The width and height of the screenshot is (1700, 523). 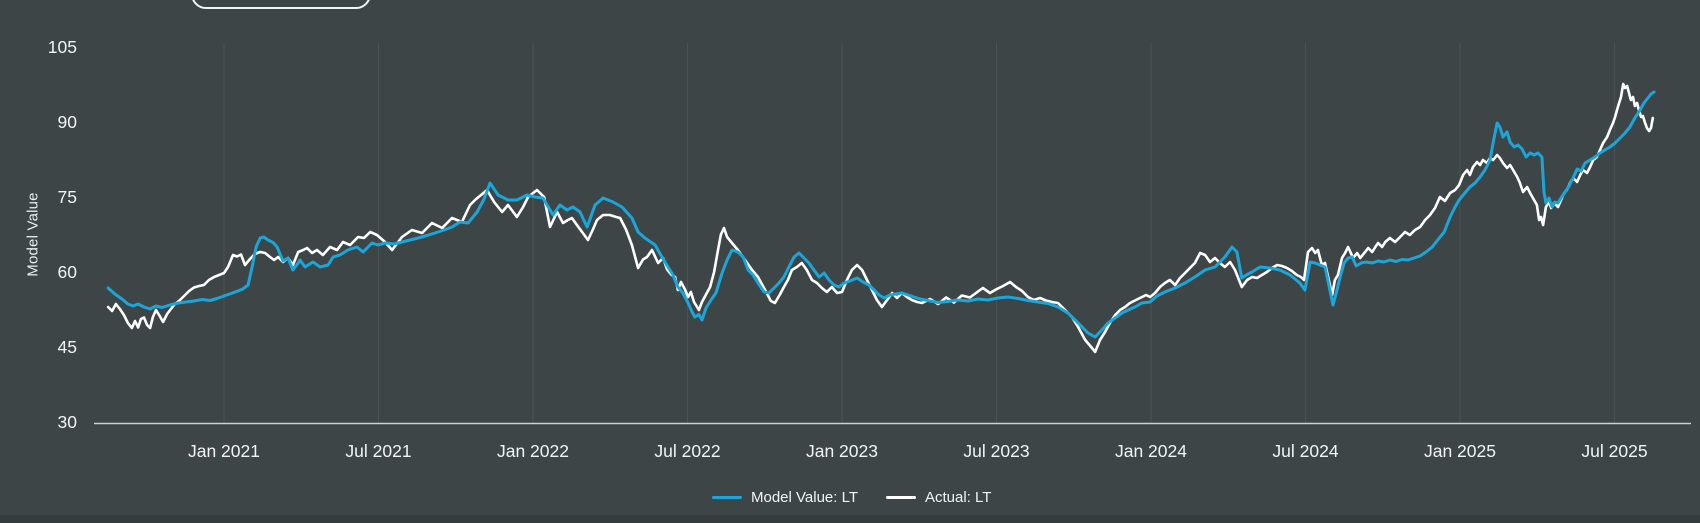 What do you see at coordinates (1614, 451) in the screenshot?
I see `x-tick-label: Jul 2025` at bounding box center [1614, 451].